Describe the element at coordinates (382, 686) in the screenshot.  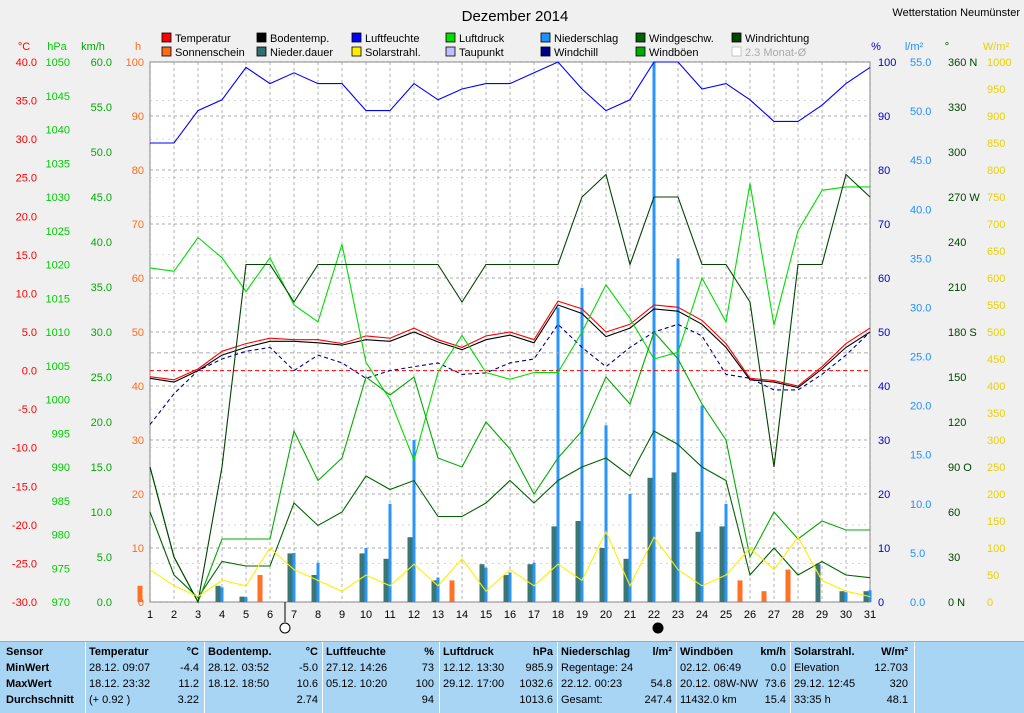
I see `stats-cell: 05.12. 10:20 100` at that location.